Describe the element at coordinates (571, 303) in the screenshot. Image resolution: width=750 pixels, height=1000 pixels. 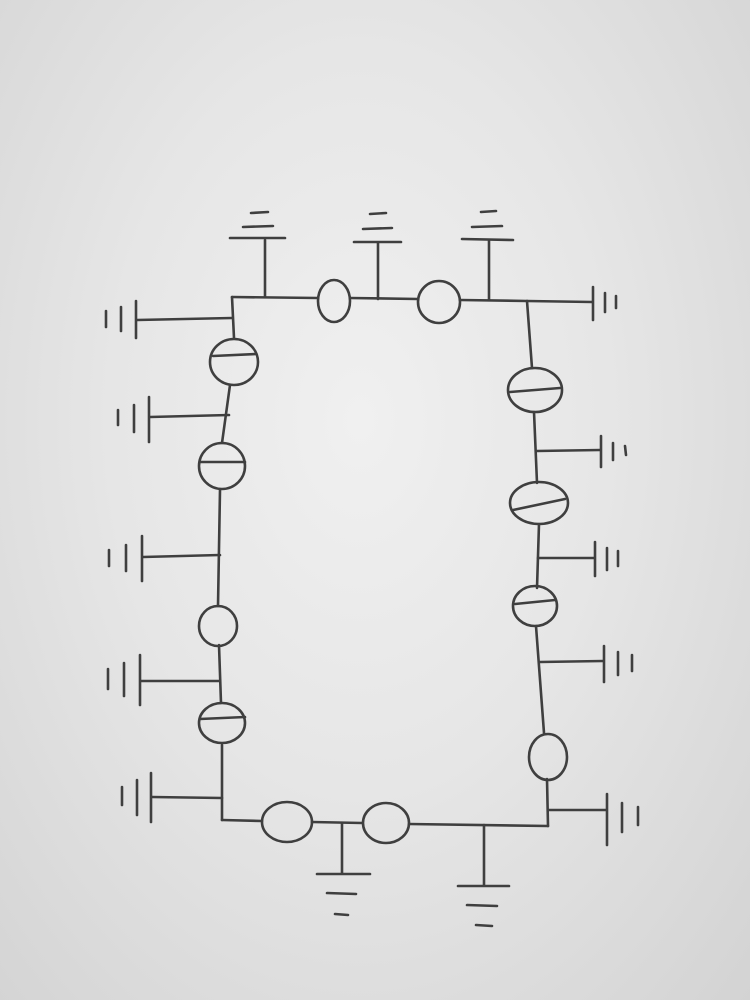
I see `ground-corner-top-right` at that location.